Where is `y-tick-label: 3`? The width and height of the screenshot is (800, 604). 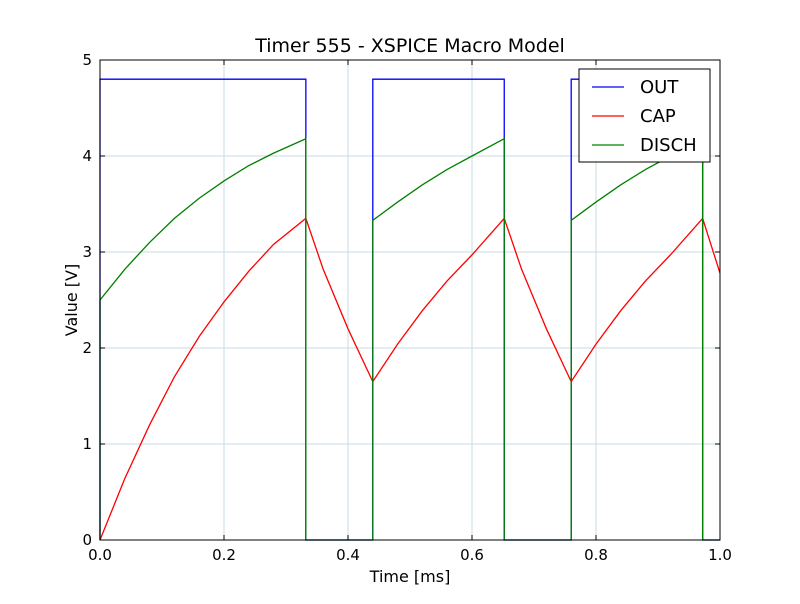
y-tick-label: 3 is located at coordinates (87, 252).